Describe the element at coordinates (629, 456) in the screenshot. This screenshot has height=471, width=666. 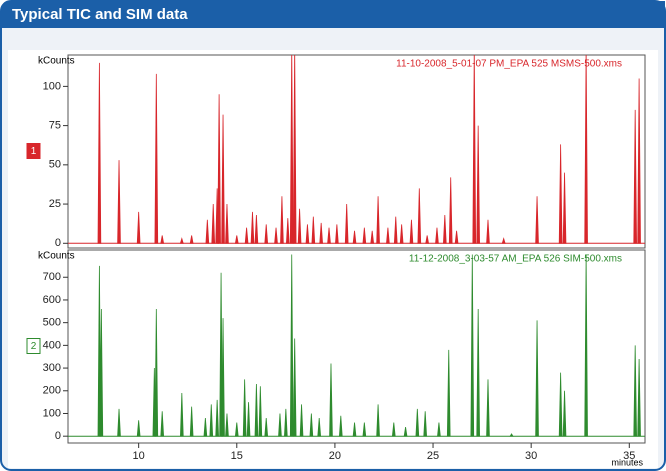
I see `x-tick-label: 35` at that location.